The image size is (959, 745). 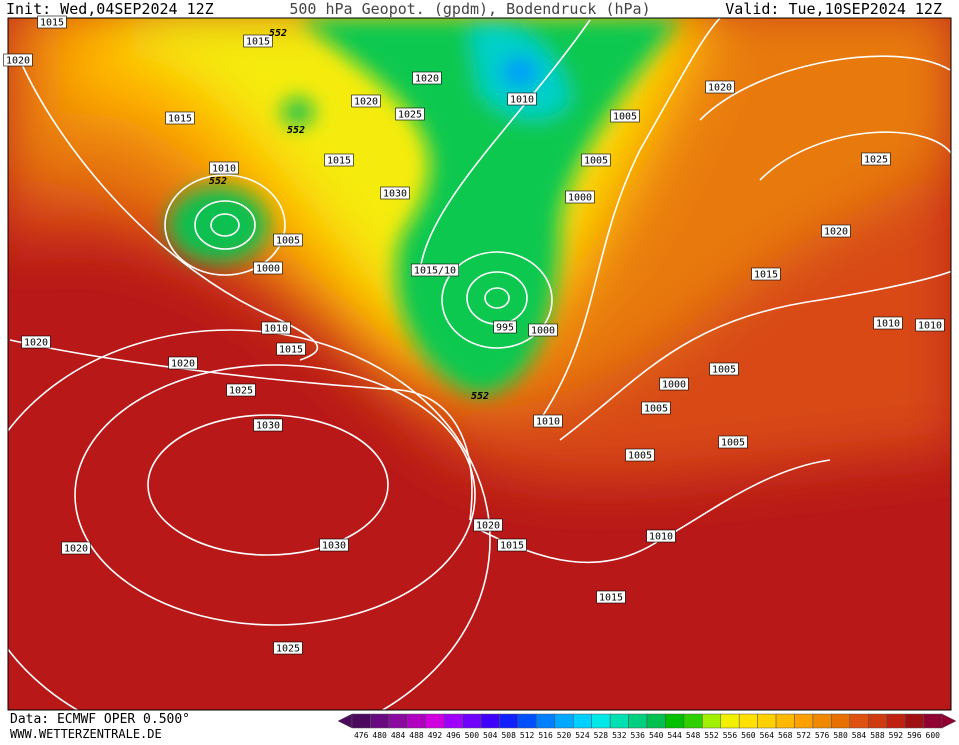 I want to click on scale-label: 592, so click(x=896, y=735).